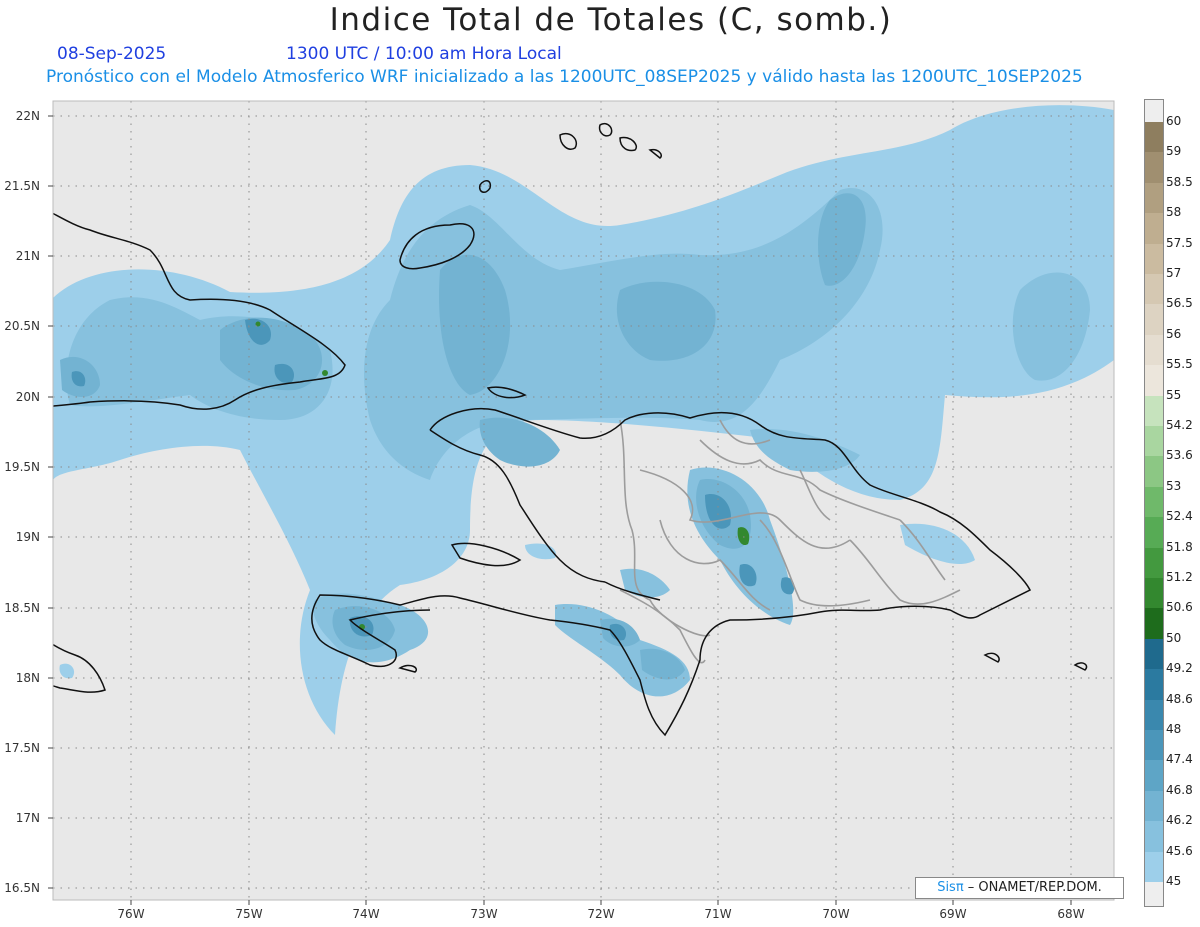  I want to click on colorbar-label: 49.2, so click(1179, 668).